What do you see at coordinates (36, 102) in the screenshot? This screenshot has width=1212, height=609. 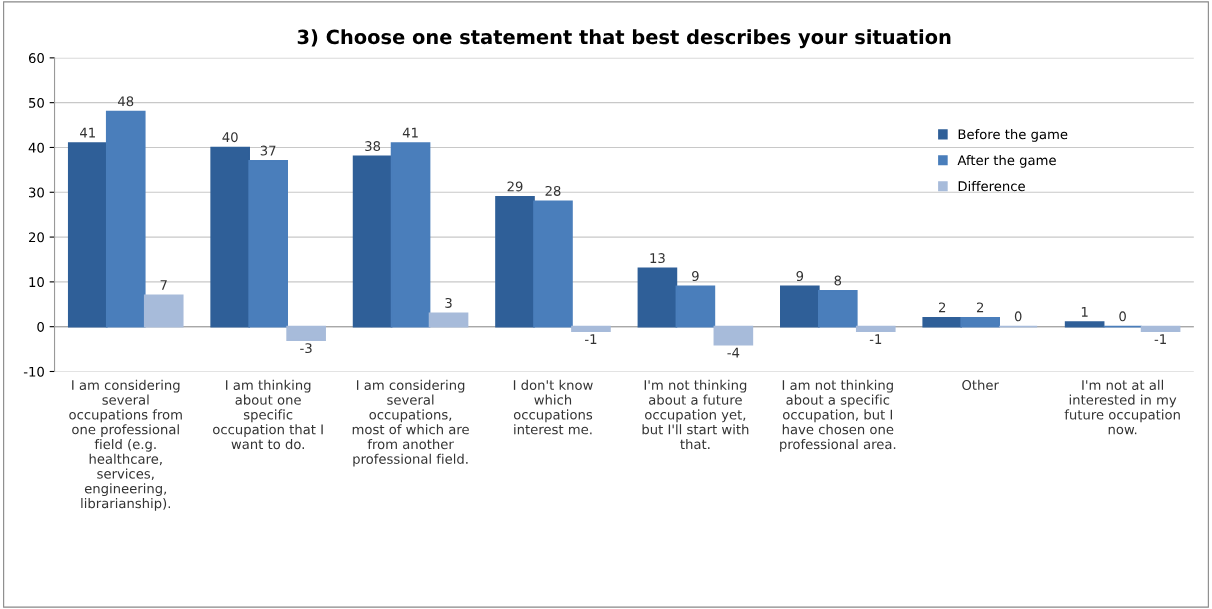 I see `y-tick-label: 50` at bounding box center [36, 102].